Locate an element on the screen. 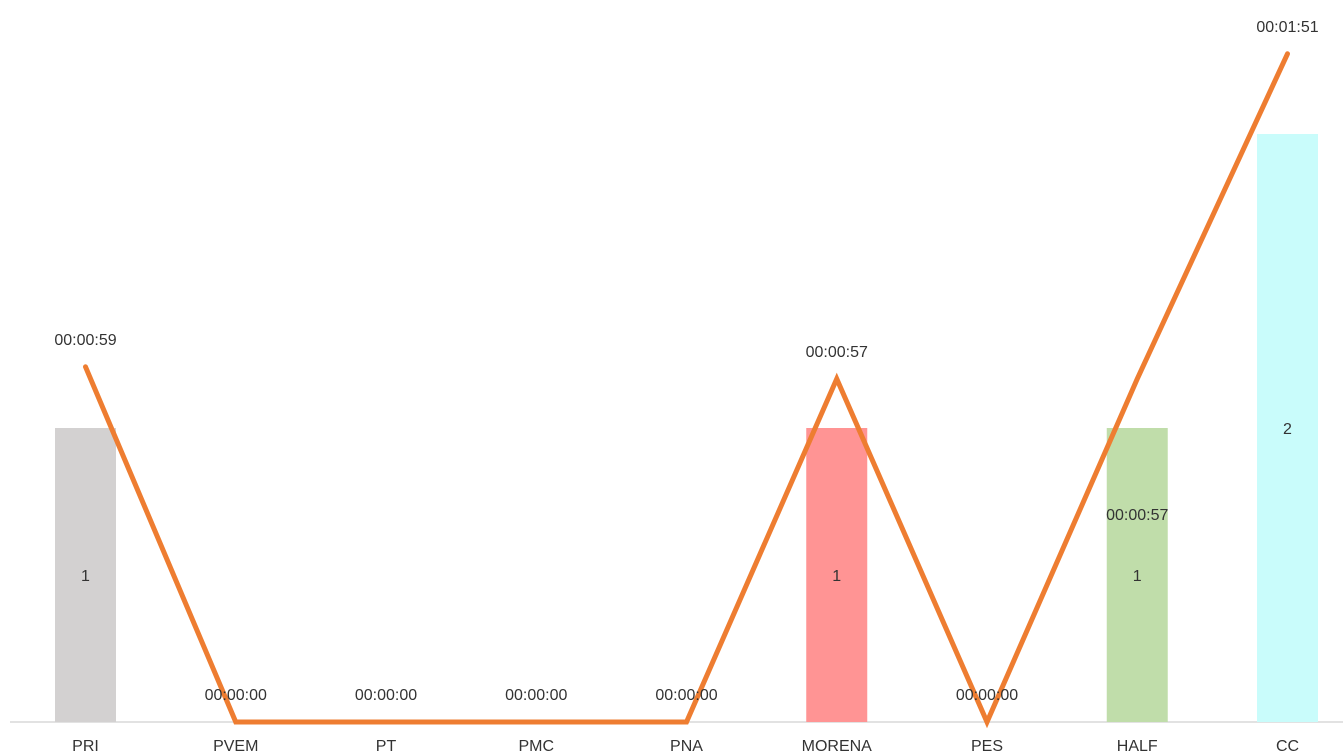  category-axis-labels: PRI PVEM PT PMC PNA MORENA PES HALF CC is located at coordinates (685, 746).